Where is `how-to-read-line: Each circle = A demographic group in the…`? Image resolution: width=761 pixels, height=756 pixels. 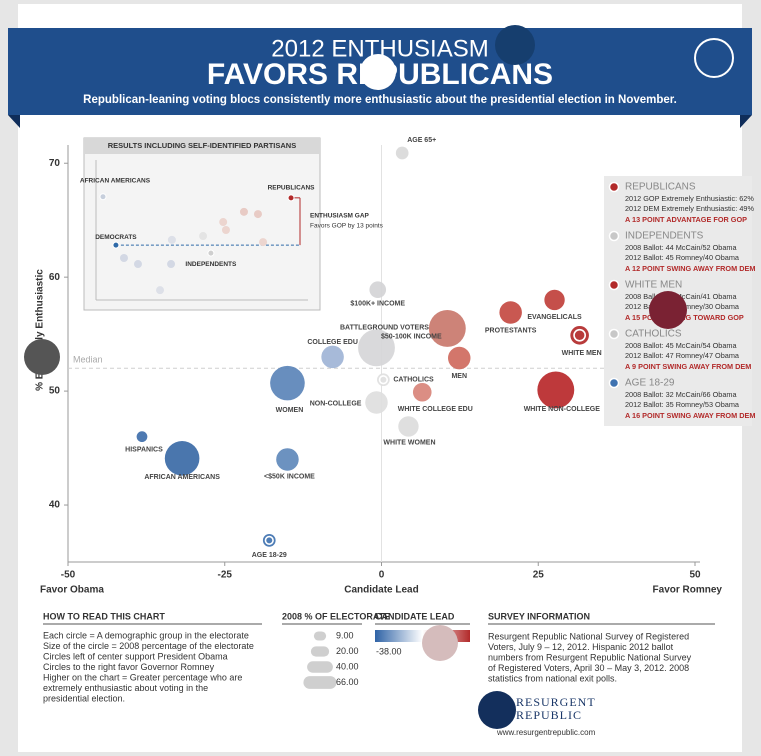 how-to-read-line: Each circle = A demographic group in the… is located at coordinates (146, 635).